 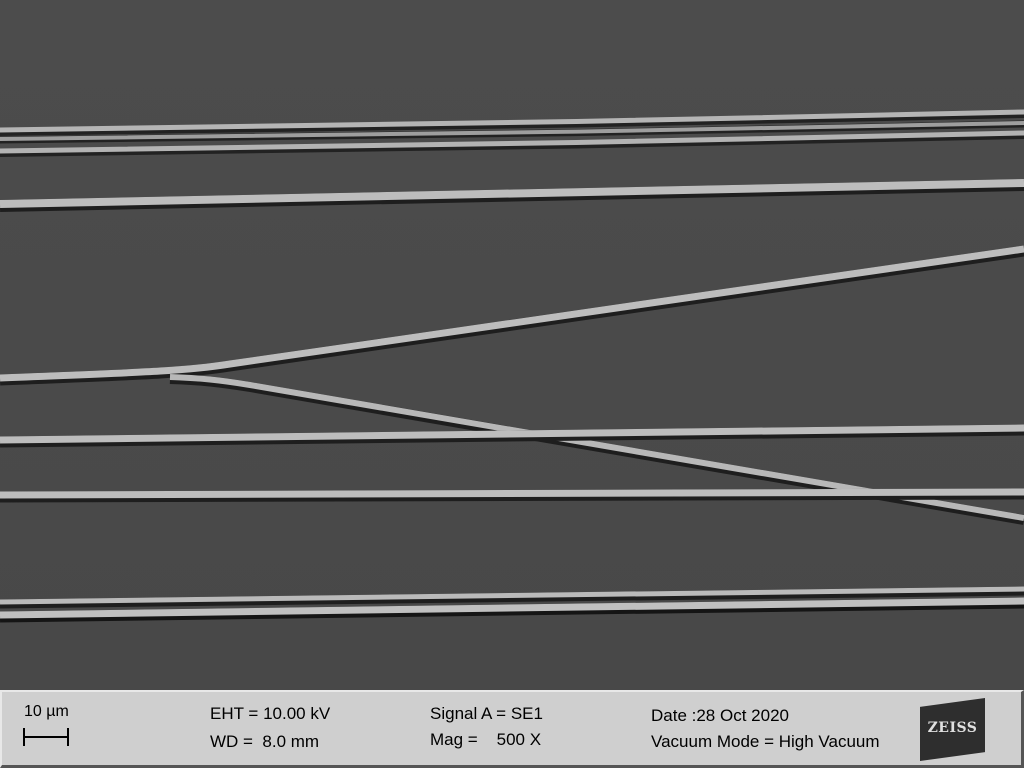 I want to click on zeiss-logo: ZEISS, so click(x=952, y=729).